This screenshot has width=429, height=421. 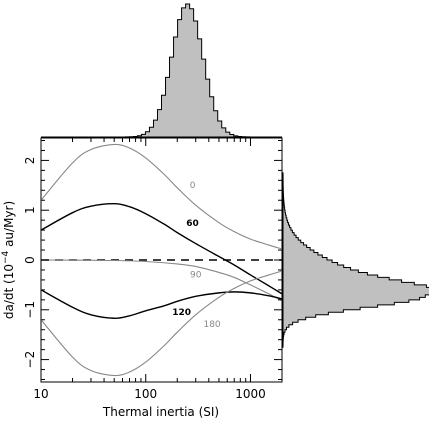 What do you see at coordinates (250, 394) in the screenshot?
I see `x-tick-label: 1000` at bounding box center [250, 394].